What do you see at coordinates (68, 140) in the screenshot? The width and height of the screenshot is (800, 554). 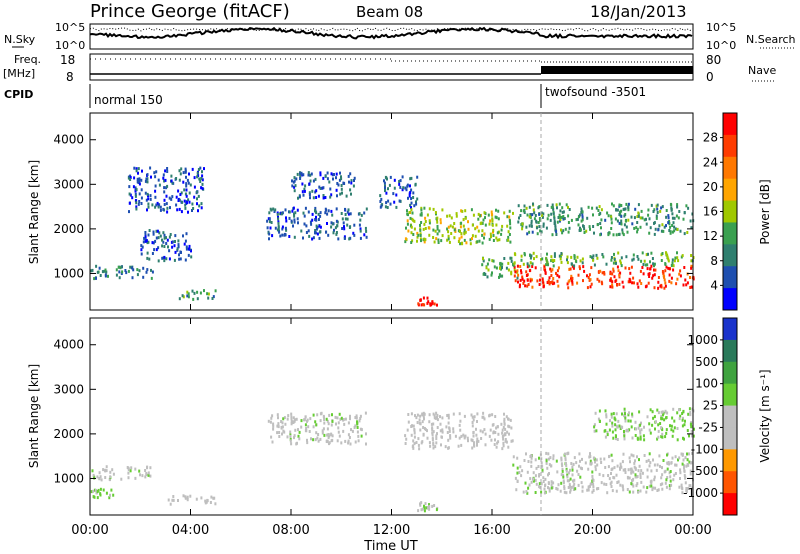 I see `y-tick-label: 4000` at bounding box center [68, 140].